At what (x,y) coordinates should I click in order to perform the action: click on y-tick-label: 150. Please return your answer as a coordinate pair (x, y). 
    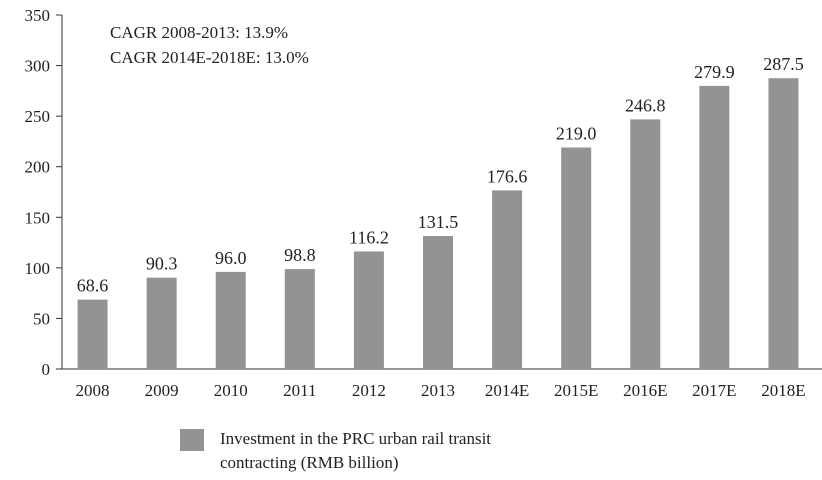
    Looking at the image, I should click on (38, 217).